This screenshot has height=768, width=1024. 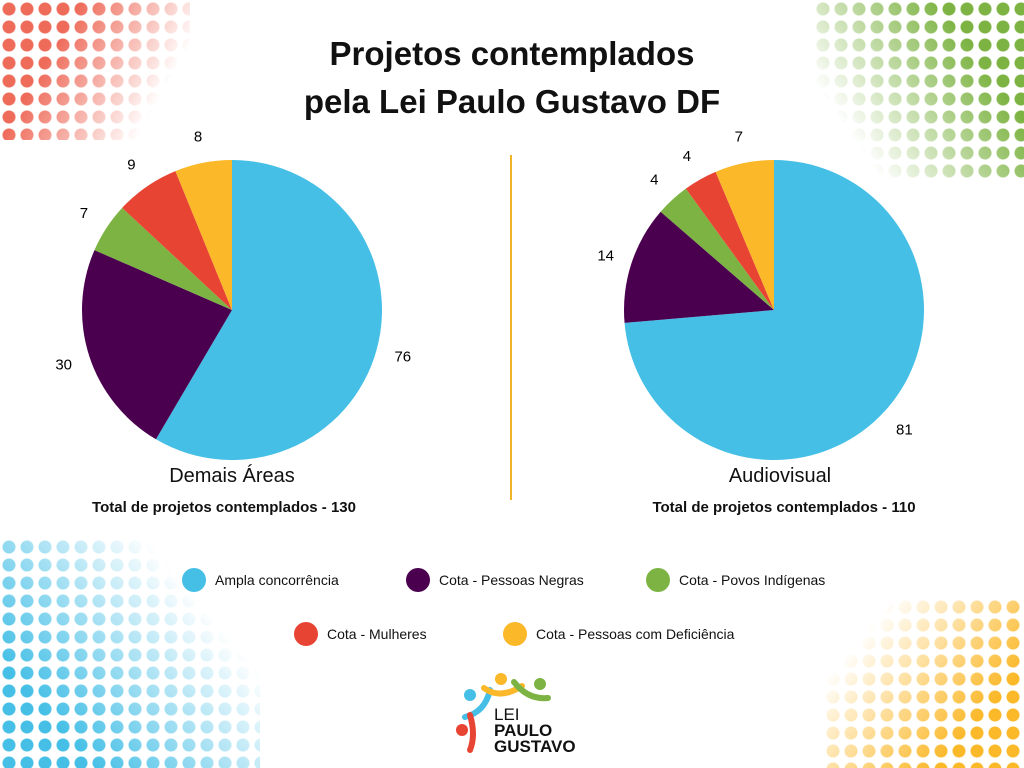 What do you see at coordinates (635, 634) in the screenshot?
I see `legend-label: Cota - Pessoas com Deficiência` at bounding box center [635, 634].